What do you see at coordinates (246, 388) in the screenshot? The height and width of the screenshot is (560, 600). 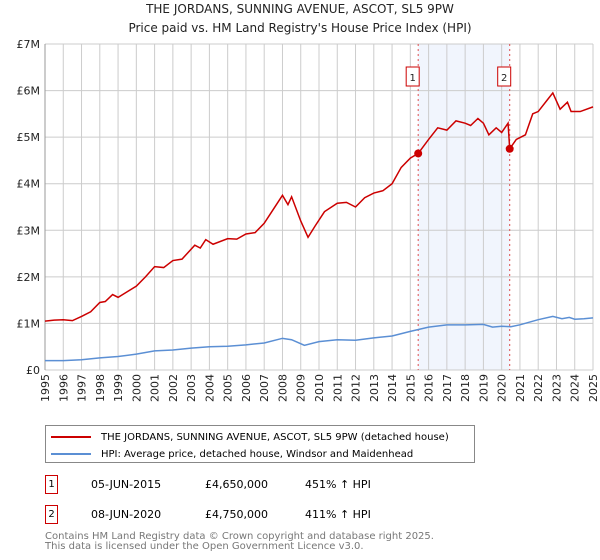 I see `x-tick-label: 2006` at bounding box center [246, 388].